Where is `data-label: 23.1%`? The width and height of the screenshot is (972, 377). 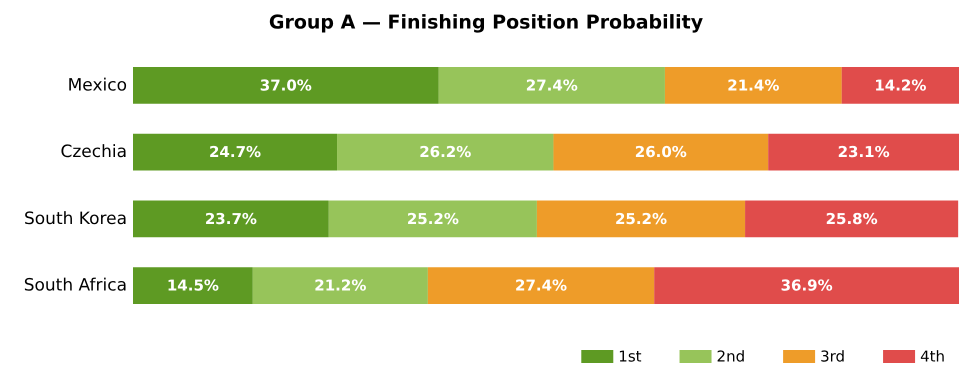
data-label: 23.1% is located at coordinates (864, 152).